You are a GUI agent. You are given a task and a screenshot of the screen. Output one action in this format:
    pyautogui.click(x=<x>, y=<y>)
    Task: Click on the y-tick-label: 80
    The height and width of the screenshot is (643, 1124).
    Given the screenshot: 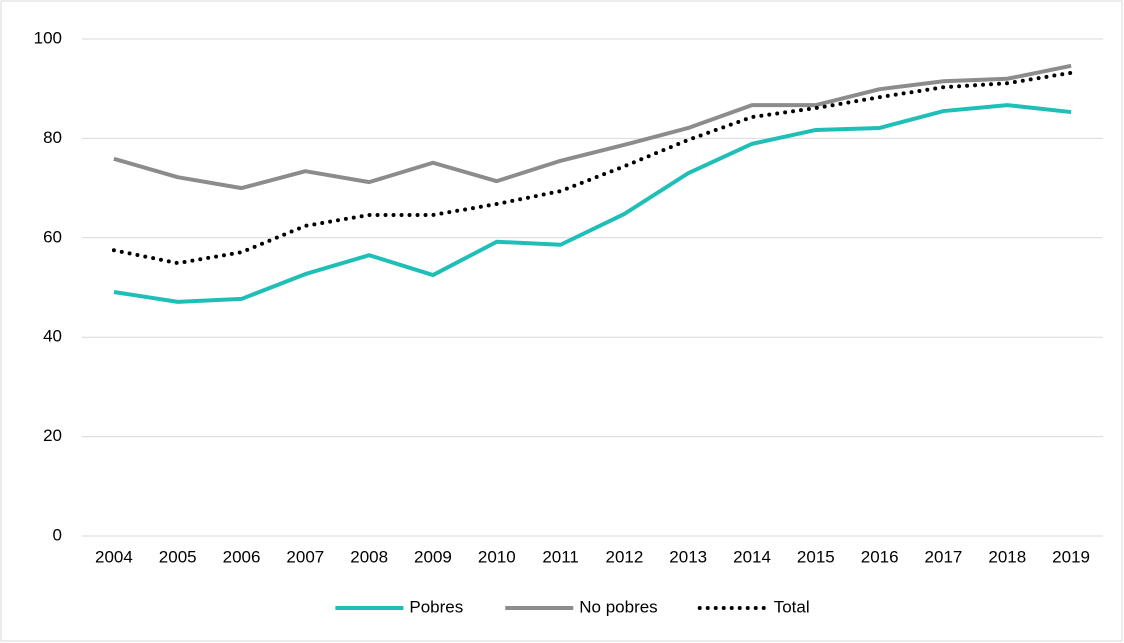 What is the action you would take?
    pyautogui.click(x=52, y=137)
    